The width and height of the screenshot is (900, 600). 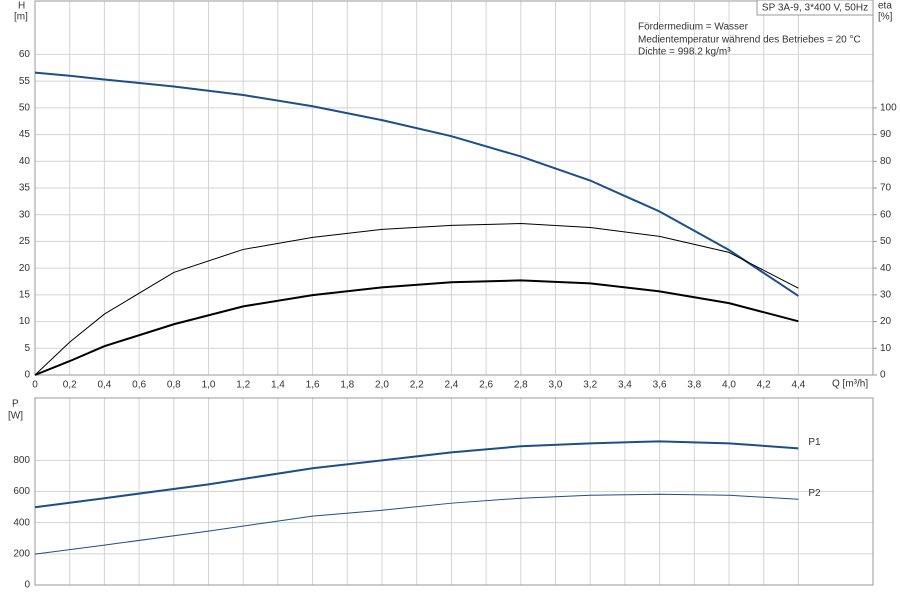 I want to click on y-tick-label: 50, so click(x=25, y=107).